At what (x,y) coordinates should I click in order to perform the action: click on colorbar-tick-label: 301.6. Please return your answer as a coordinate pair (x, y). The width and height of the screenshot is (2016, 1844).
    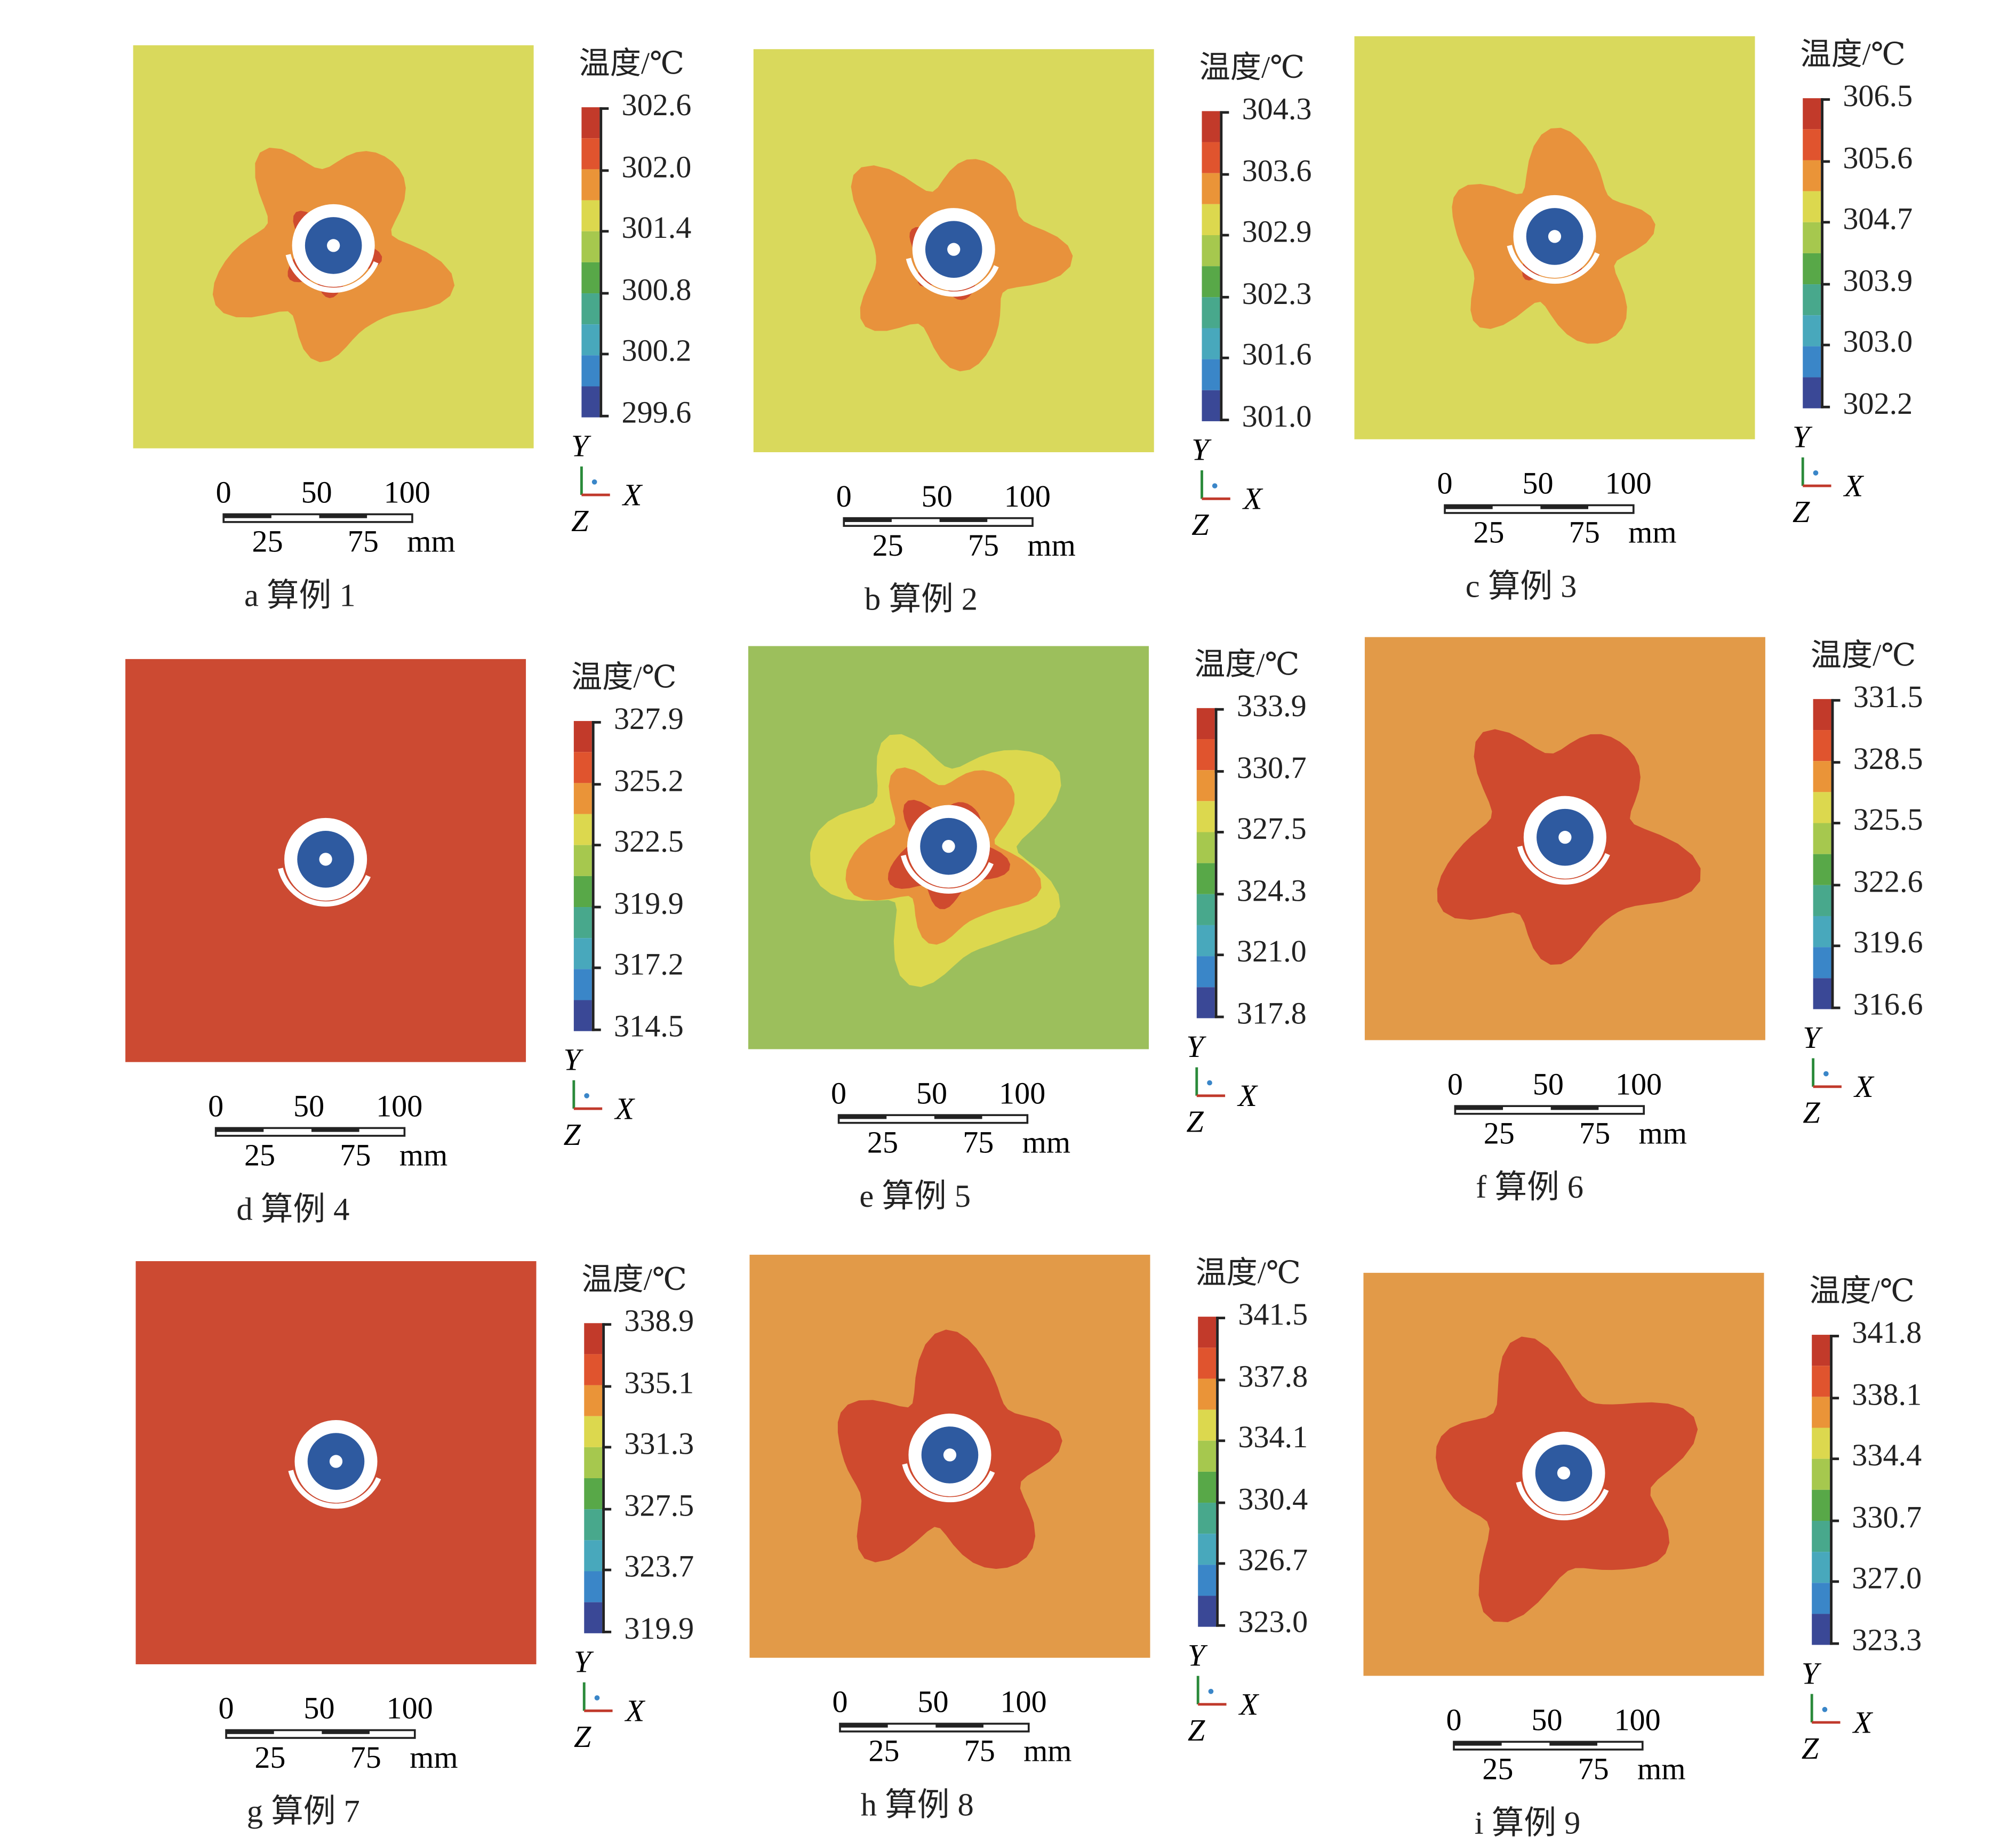
    Looking at the image, I should click on (1277, 356).